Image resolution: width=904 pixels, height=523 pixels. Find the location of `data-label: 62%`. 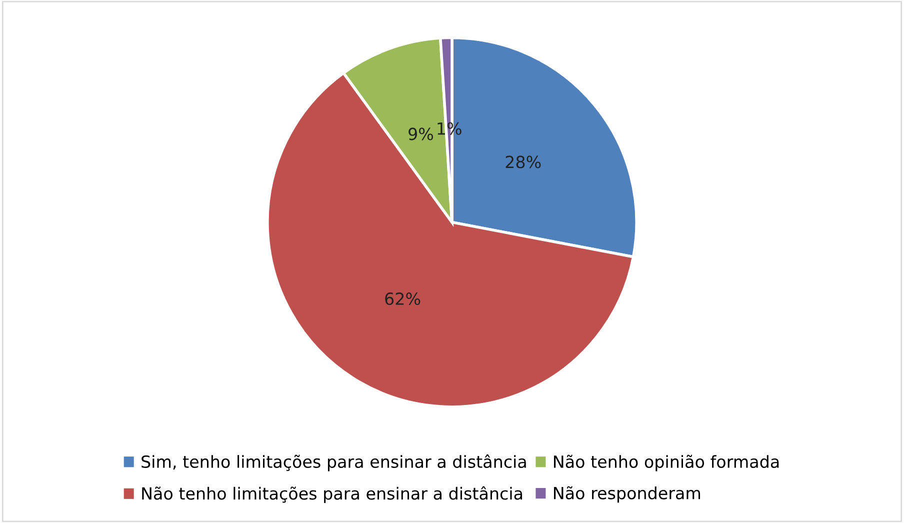

data-label: 62% is located at coordinates (402, 299).